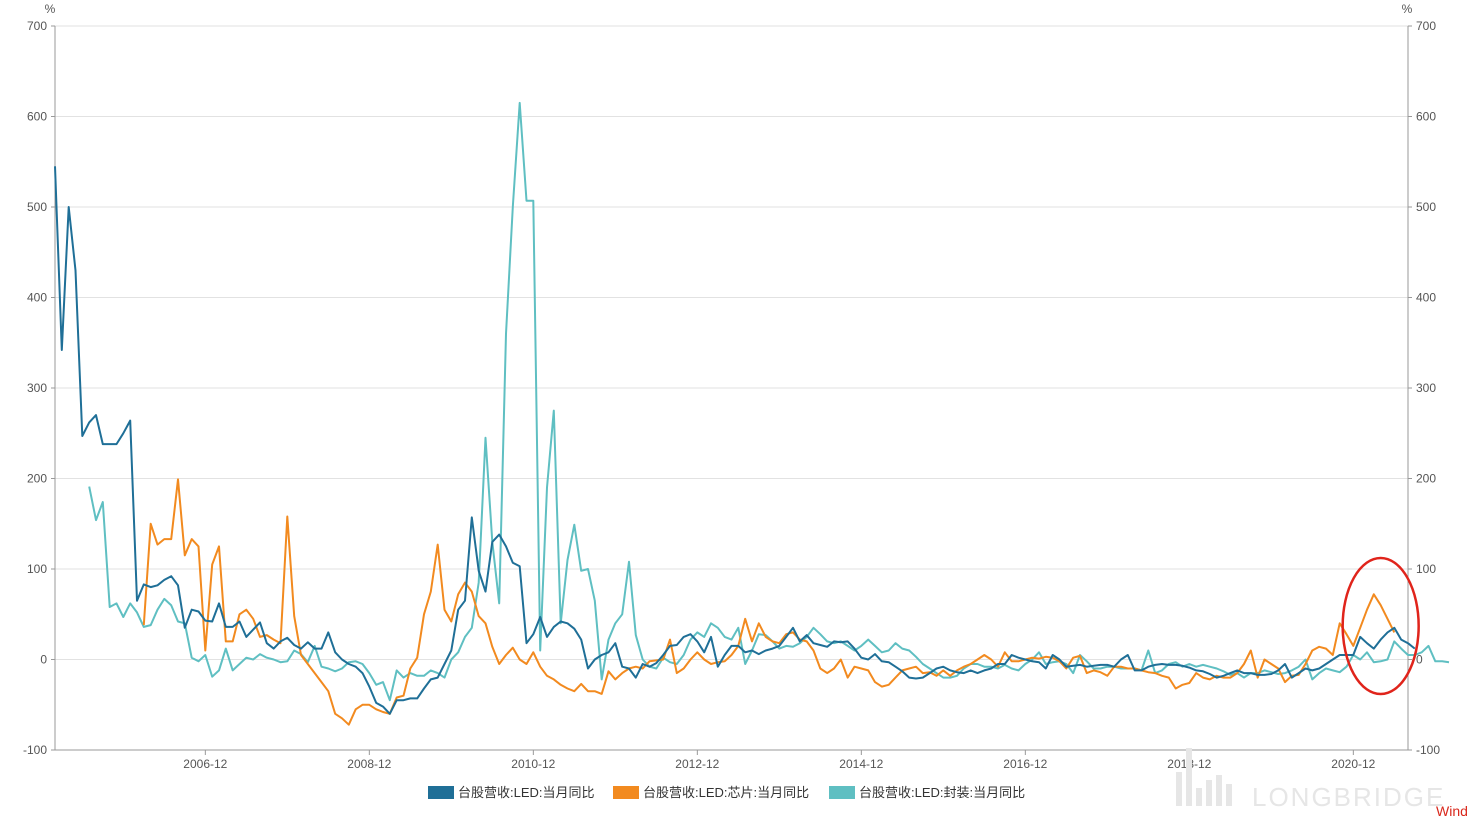 This screenshot has width=1477, height=828. What do you see at coordinates (37, 207) in the screenshot?
I see `y-tick-label-left: 500` at bounding box center [37, 207].